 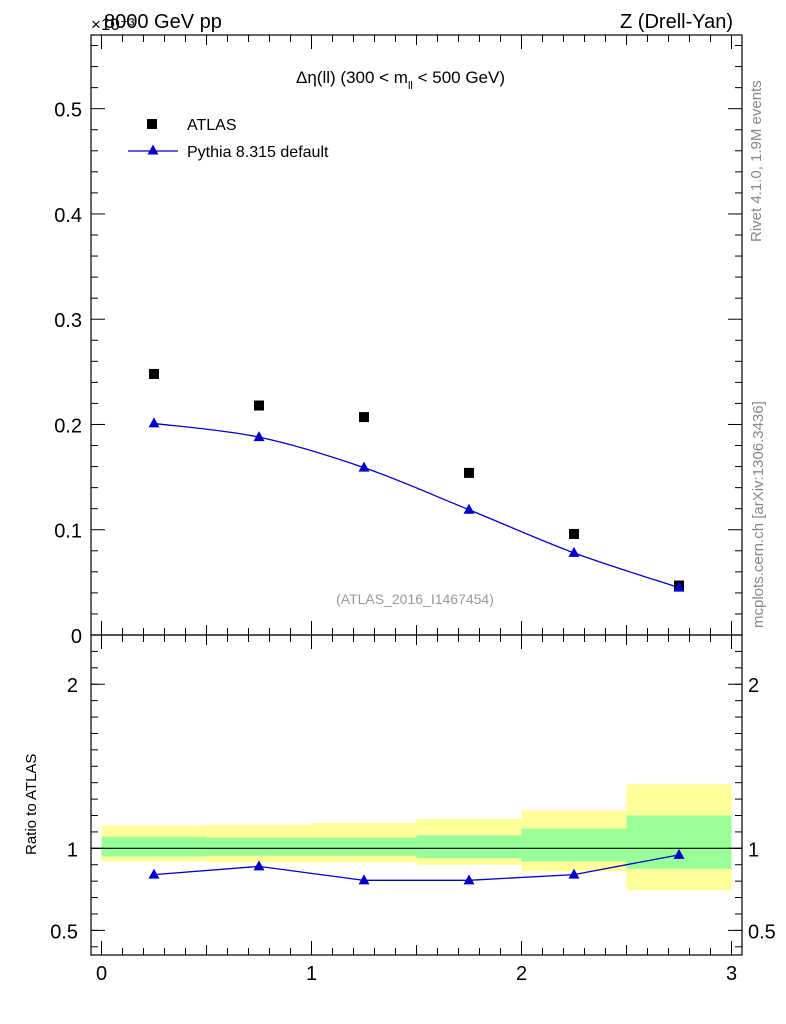 I want to click on plot-title-subscript: ll, so click(x=410, y=86).